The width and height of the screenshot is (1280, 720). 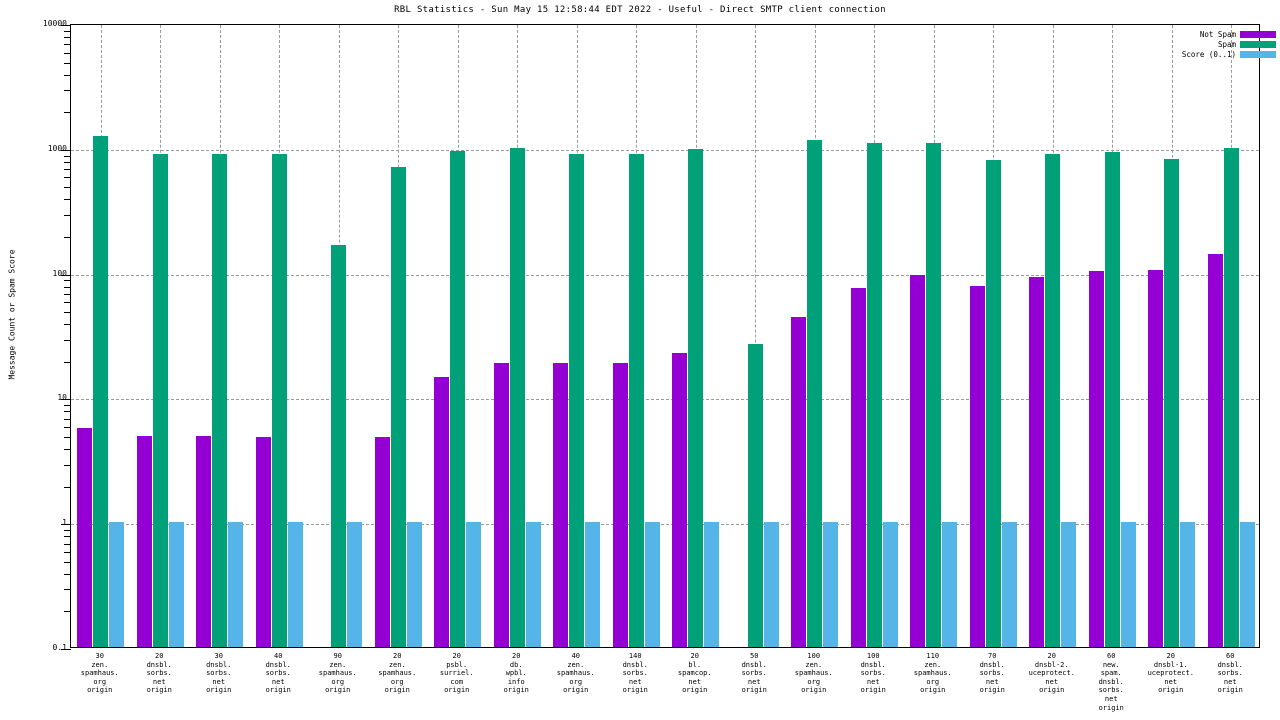 What do you see at coordinates (516, 673) in the screenshot?
I see `x-axis-tick-label: 20 db. wpbl. info origin` at bounding box center [516, 673].